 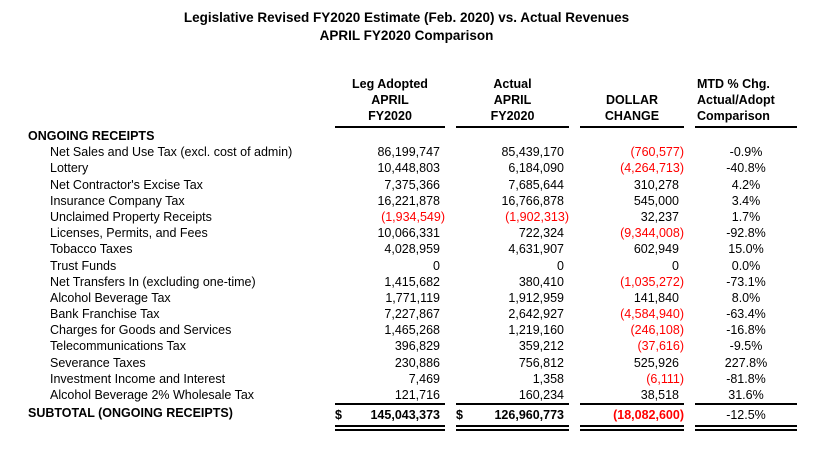 What do you see at coordinates (412, 249) in the screenshot?
I see `cell-leg-adopted: 4,028,959` at bounding box center [412, 249].